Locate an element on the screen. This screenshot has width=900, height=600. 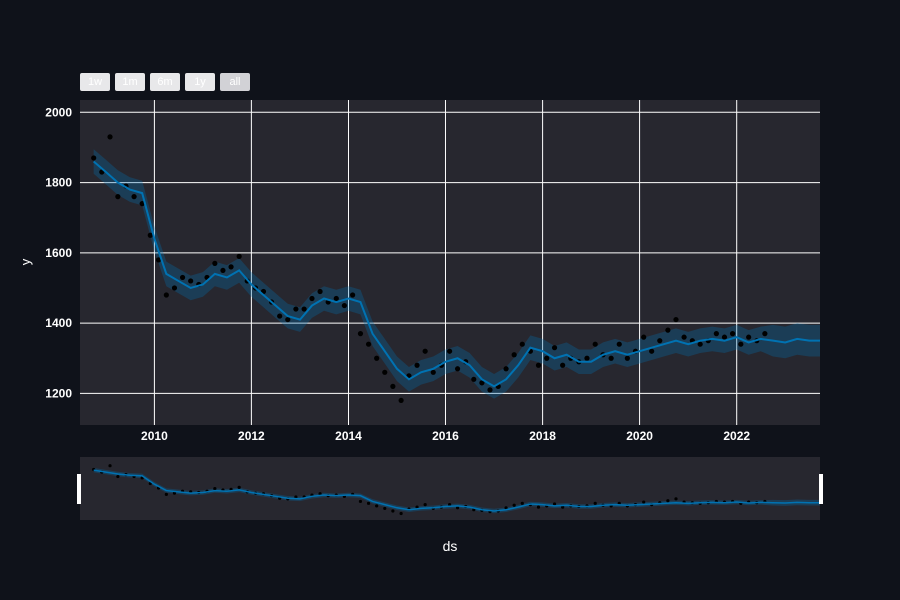
range-slider-handle-right is located at coordinates (821, 489).